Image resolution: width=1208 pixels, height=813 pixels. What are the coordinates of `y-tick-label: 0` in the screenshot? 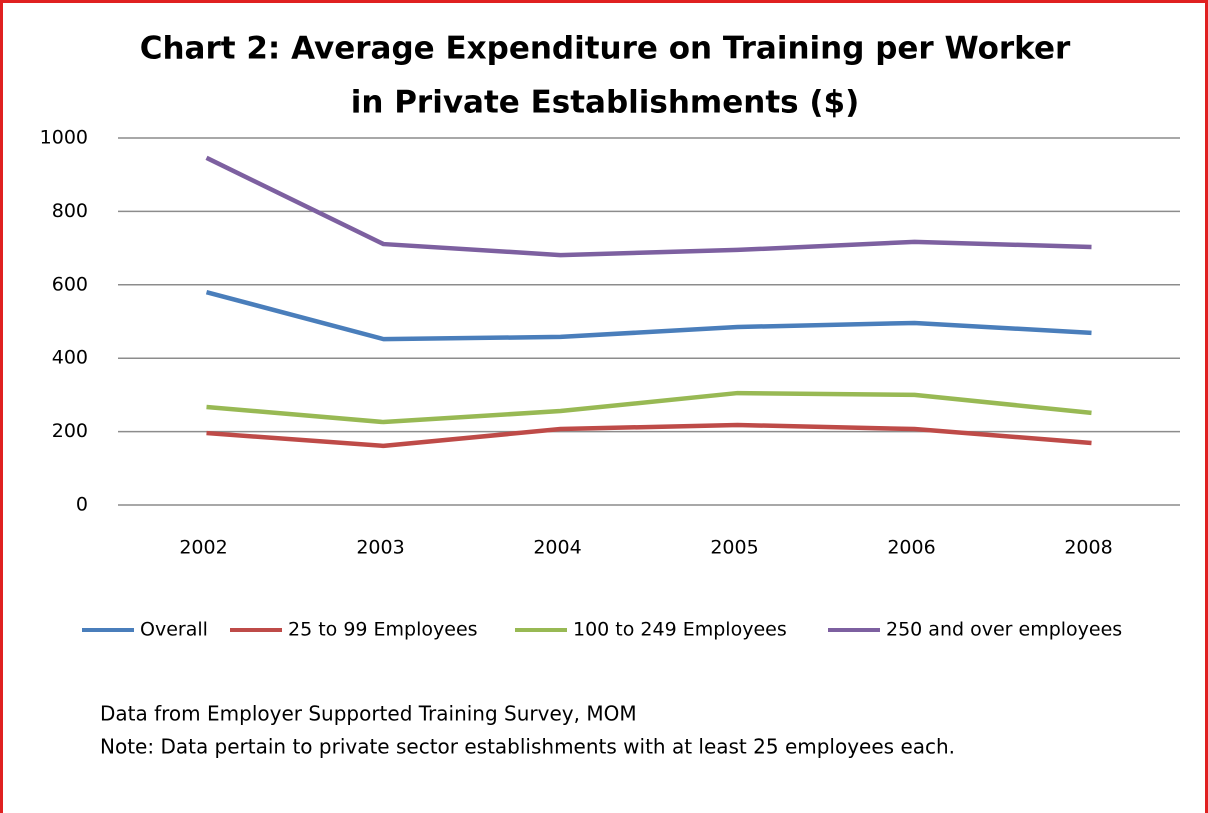 It's located at (82, 505).